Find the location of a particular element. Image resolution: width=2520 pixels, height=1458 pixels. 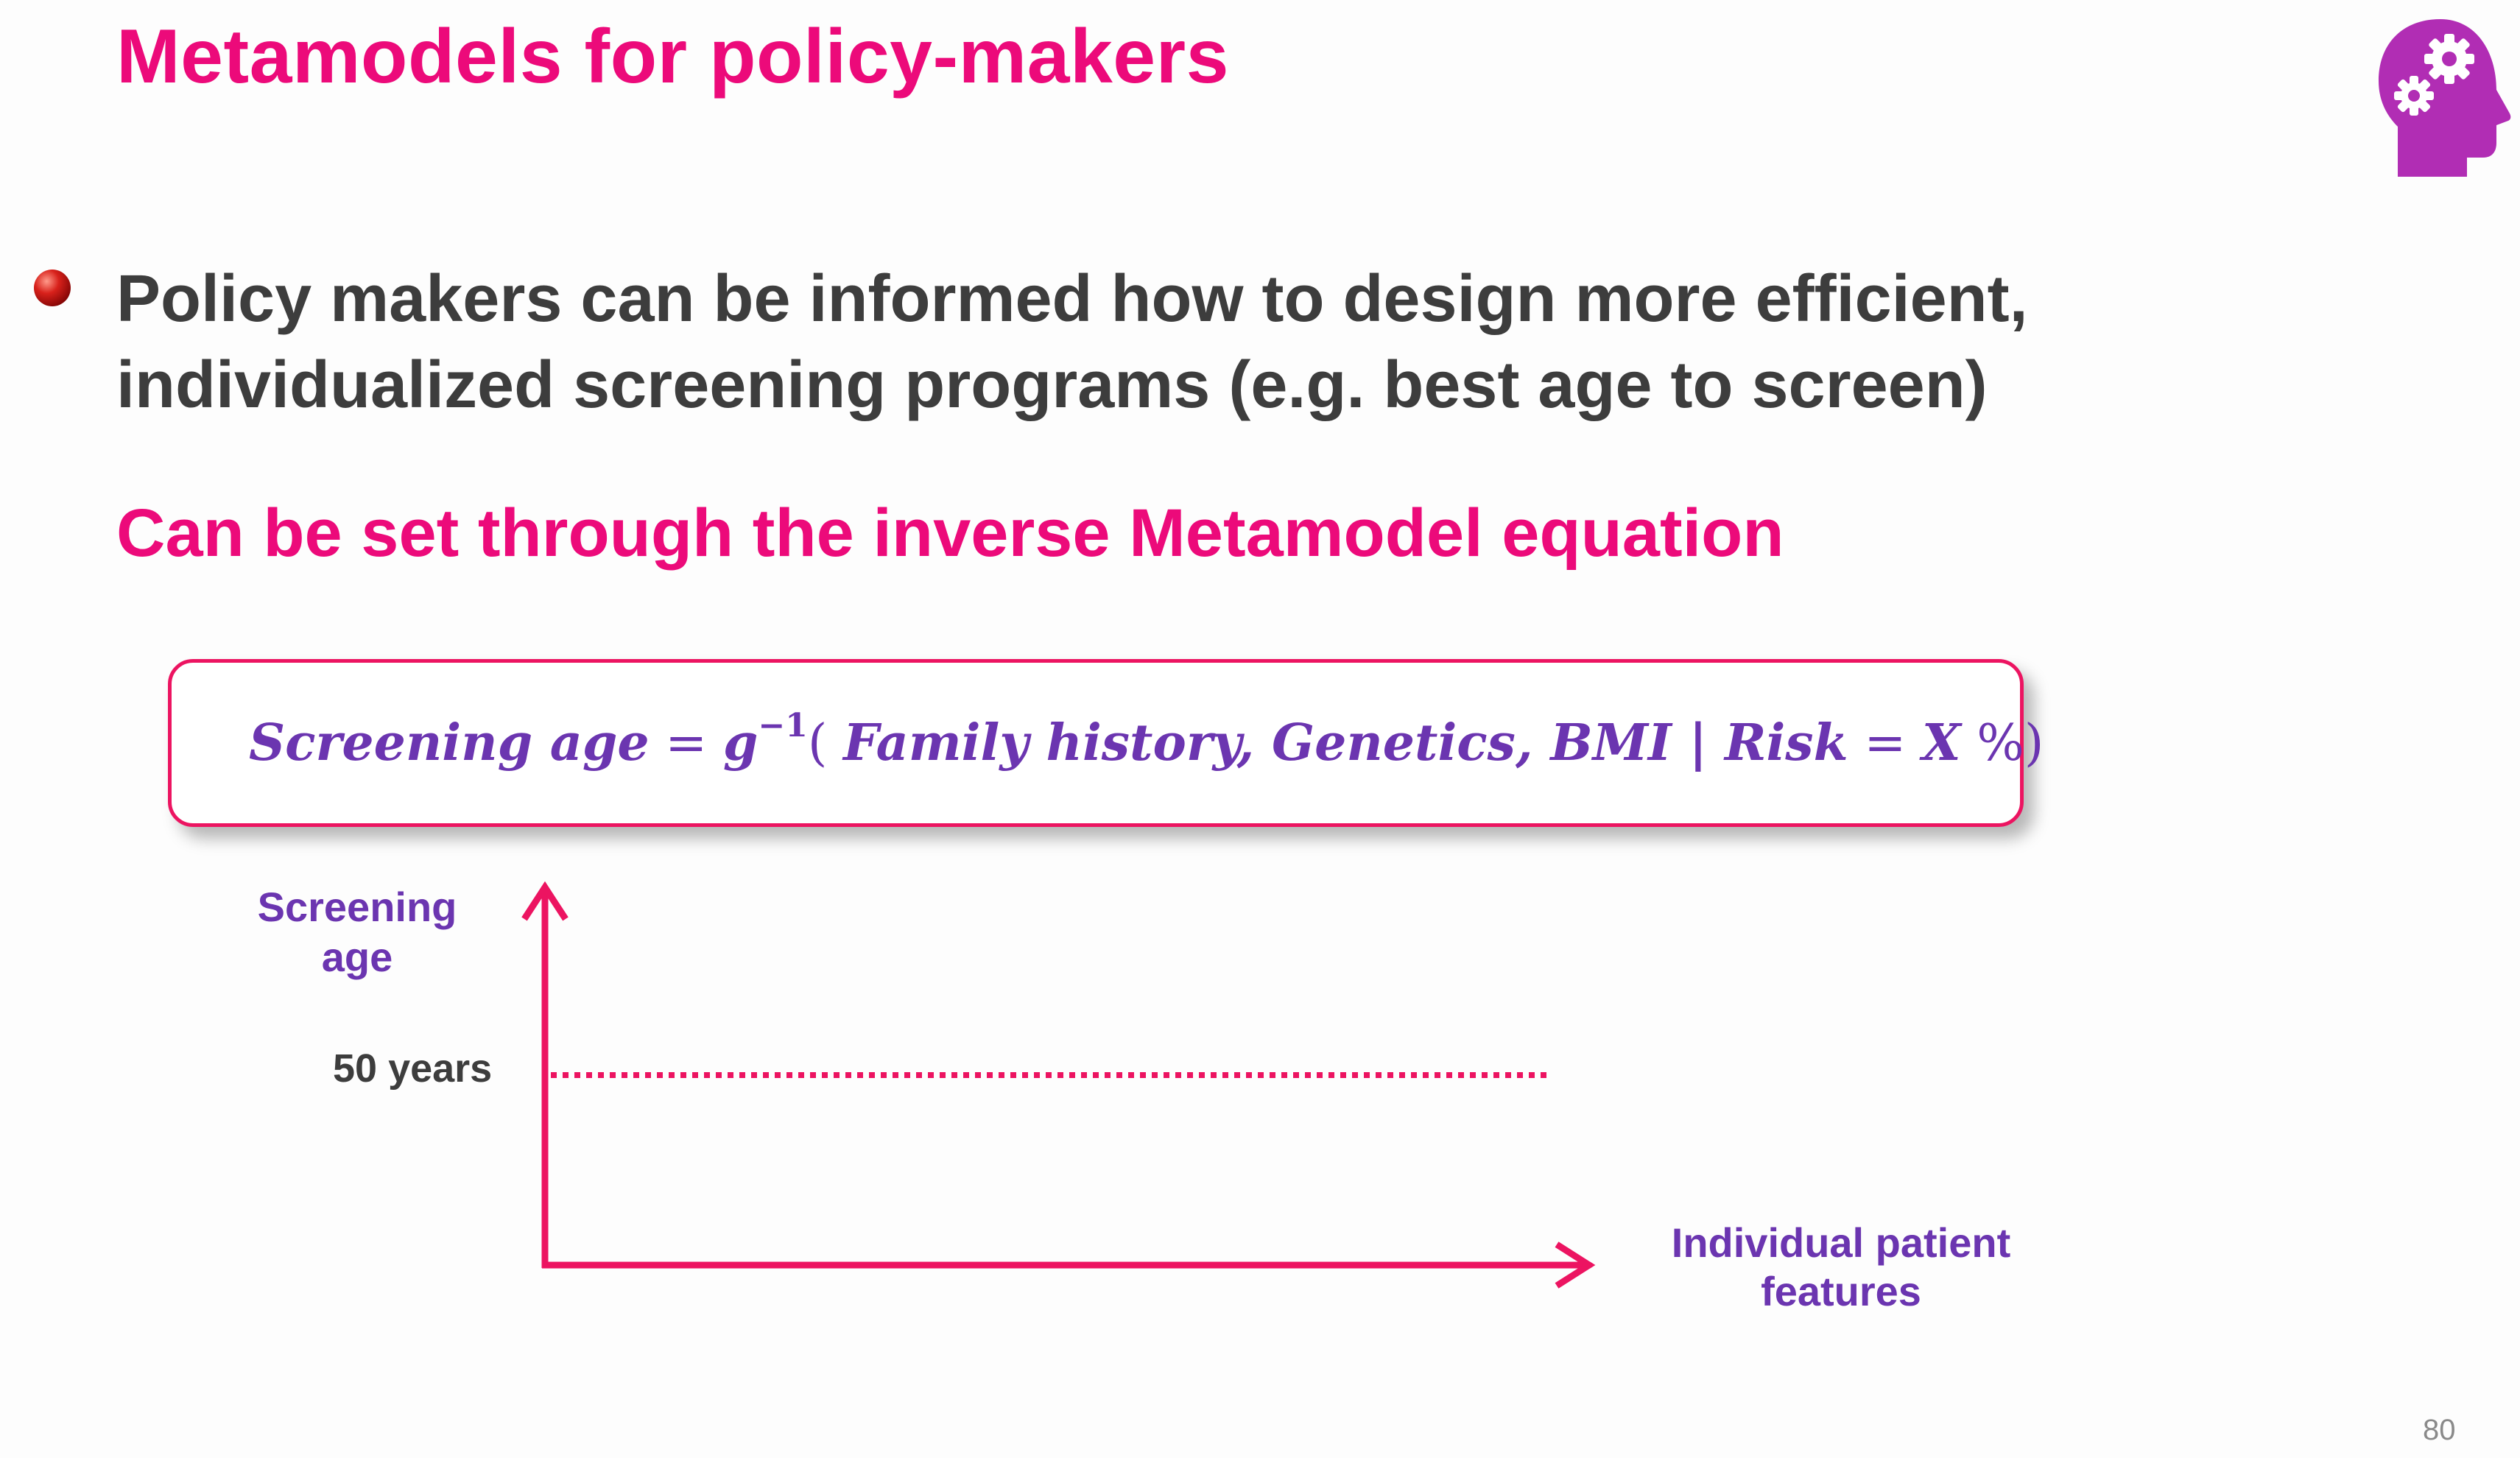

equation-x: X is located at coordinates (1941, 743).